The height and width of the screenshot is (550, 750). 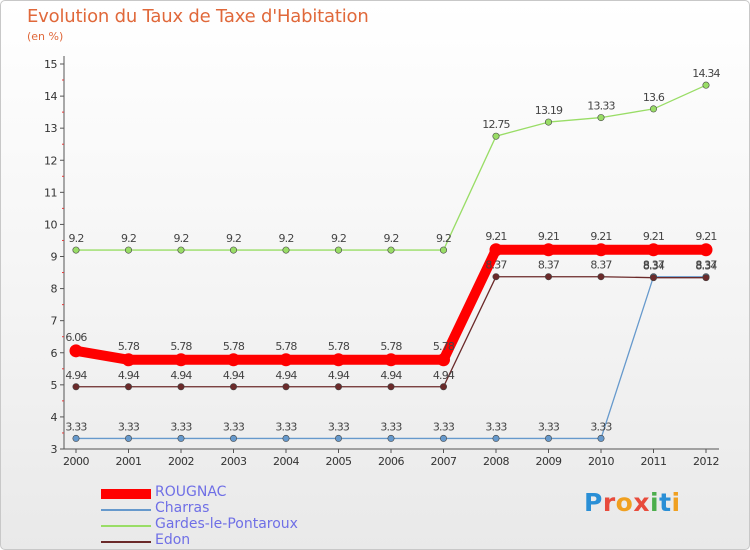 I want to click on x-tick-label: 2006, so click(x=391, y=461).